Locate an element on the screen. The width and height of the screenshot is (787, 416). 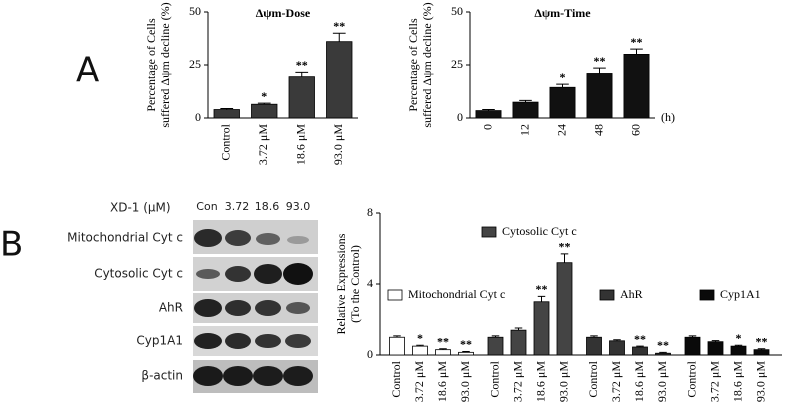
x-tick-label: 0 is located at coordinates (487, 127).